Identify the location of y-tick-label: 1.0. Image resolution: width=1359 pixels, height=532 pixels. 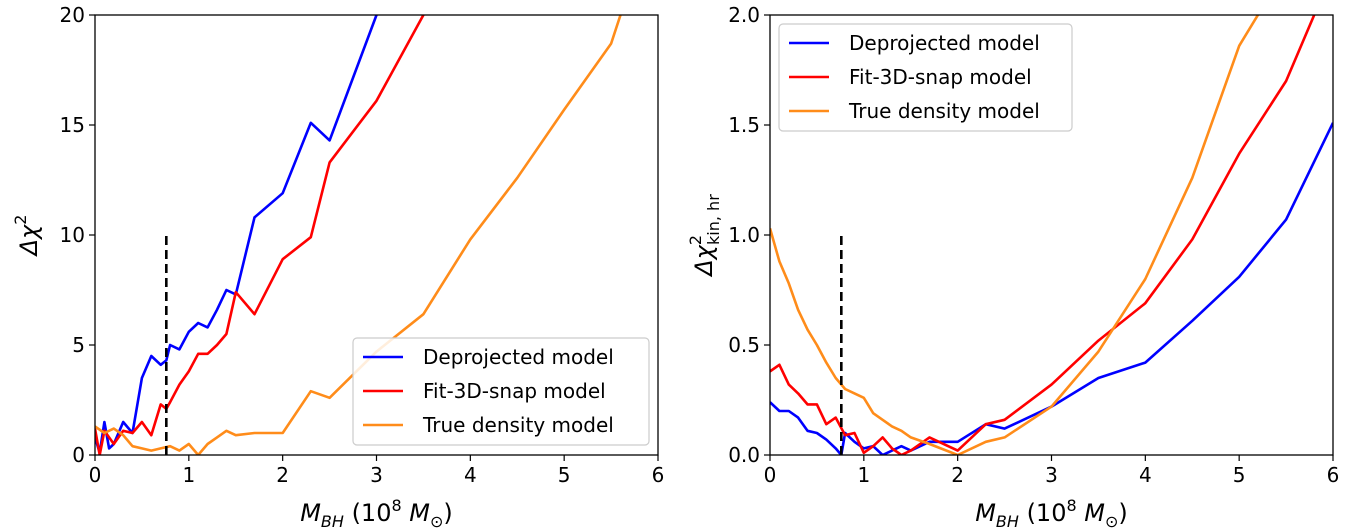
(744, 235).